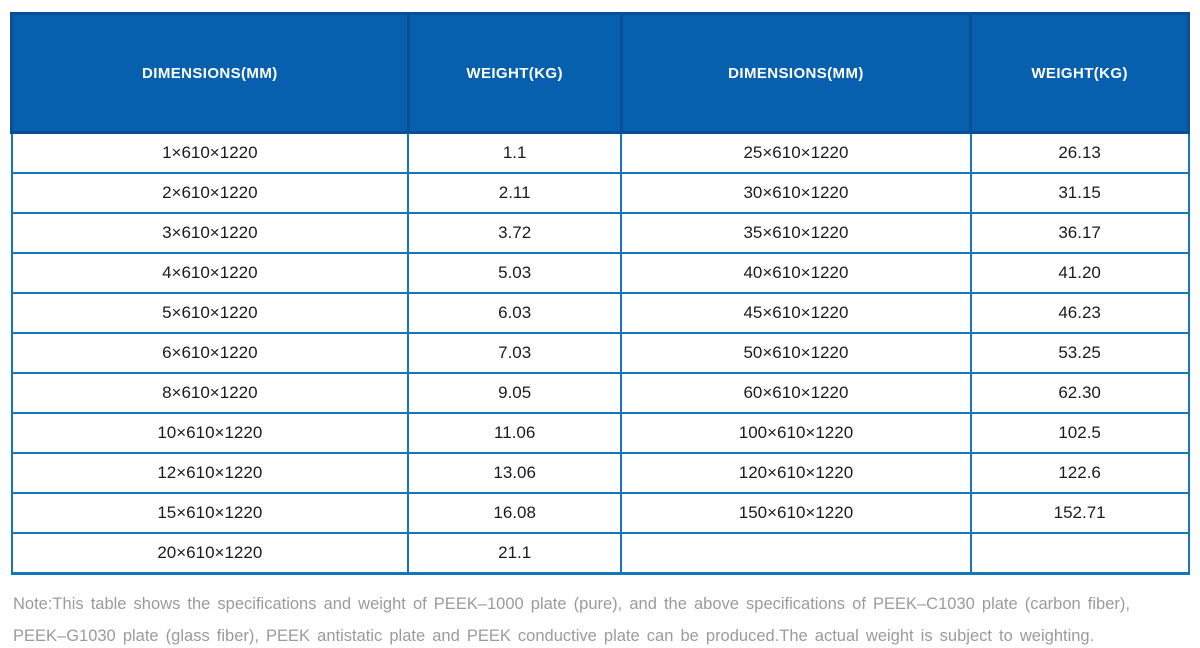 The width and height of the screenshot is (1200, 648). What do you see at coordinates (1079, 433) in the screenshot?
I see `weight-cell: 102.5` at bounding box center [1079, 433].